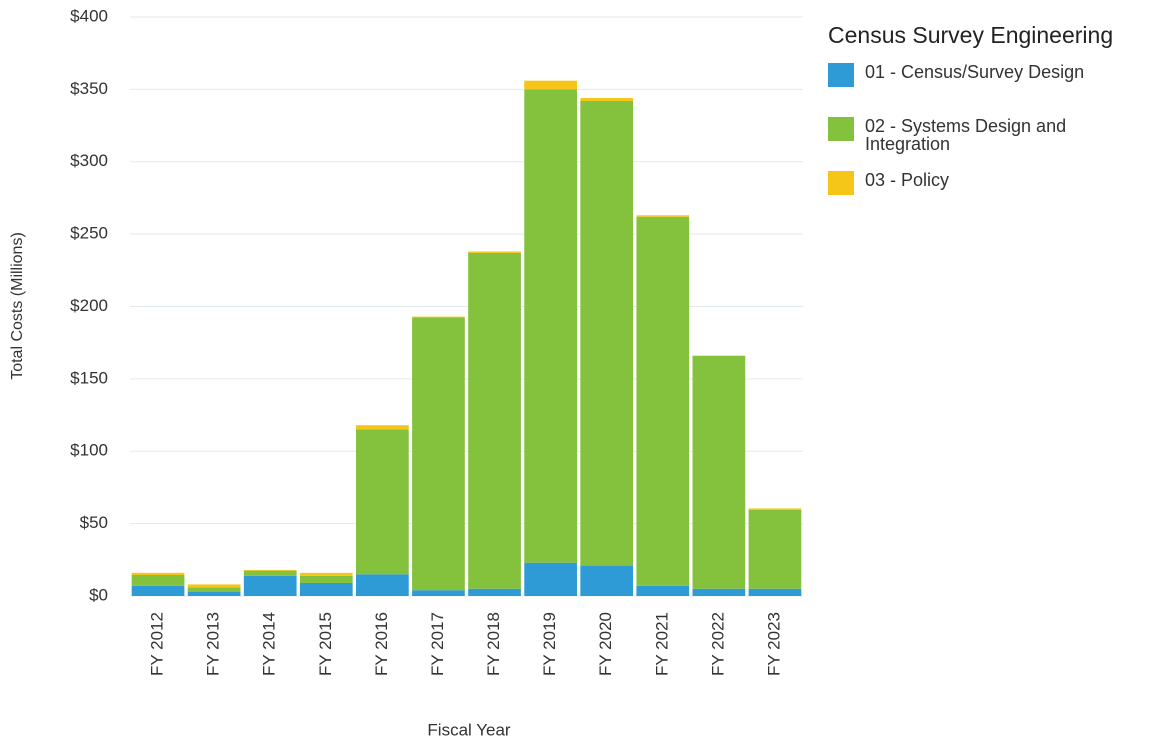 This screenshot has width=1174, height=742. Describe the element at coordinates (437, 644) in the screenshot. I see `x-tick-label: FY 2017` at that location.